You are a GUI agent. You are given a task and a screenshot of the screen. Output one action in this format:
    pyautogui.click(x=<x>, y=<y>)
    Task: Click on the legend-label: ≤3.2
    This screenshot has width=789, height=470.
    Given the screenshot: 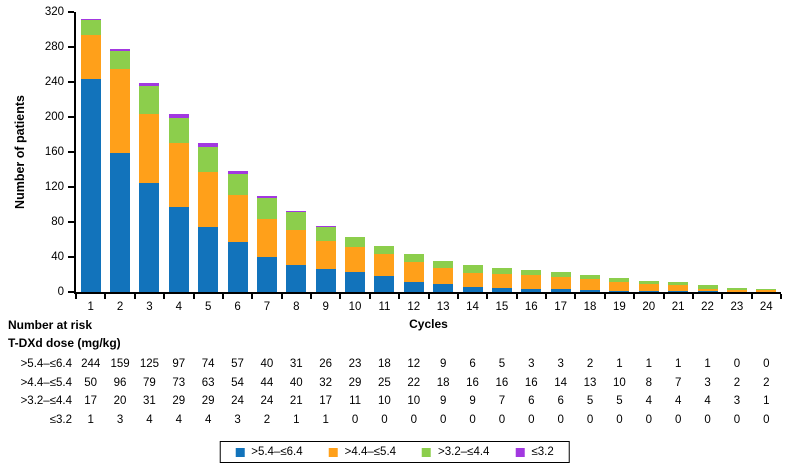 What is the action you would take?
    pyautogui.click(x=542, y=452)
    